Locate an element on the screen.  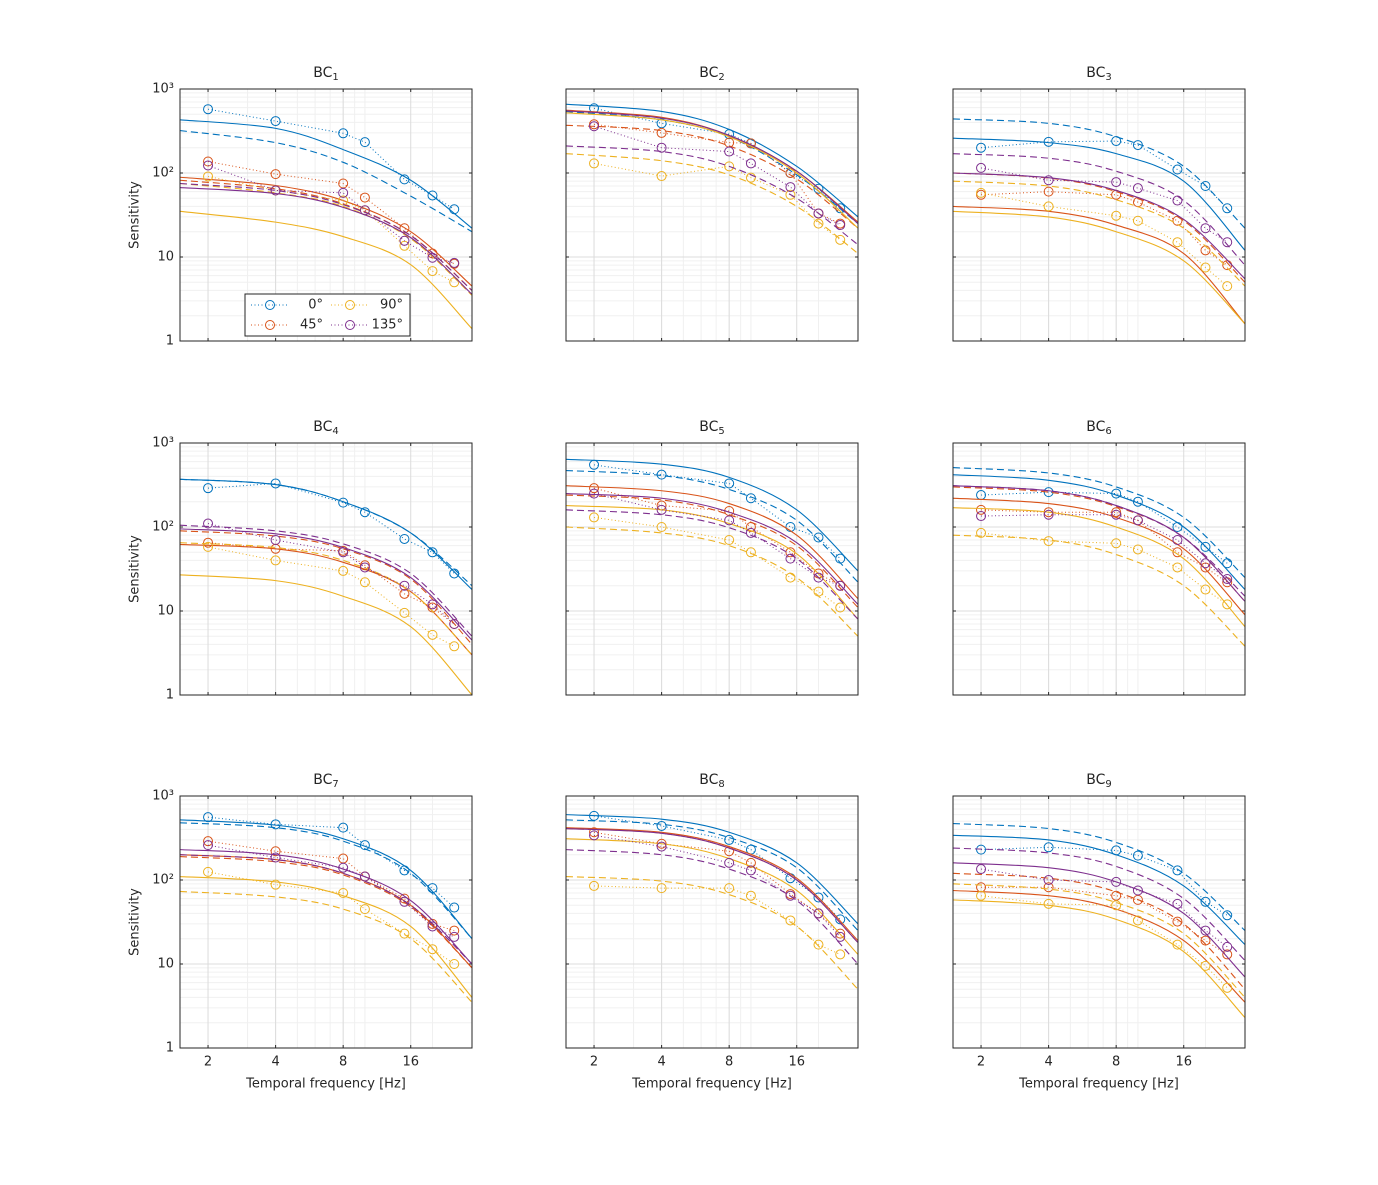
axes-box is located at coordinates (712, 922).